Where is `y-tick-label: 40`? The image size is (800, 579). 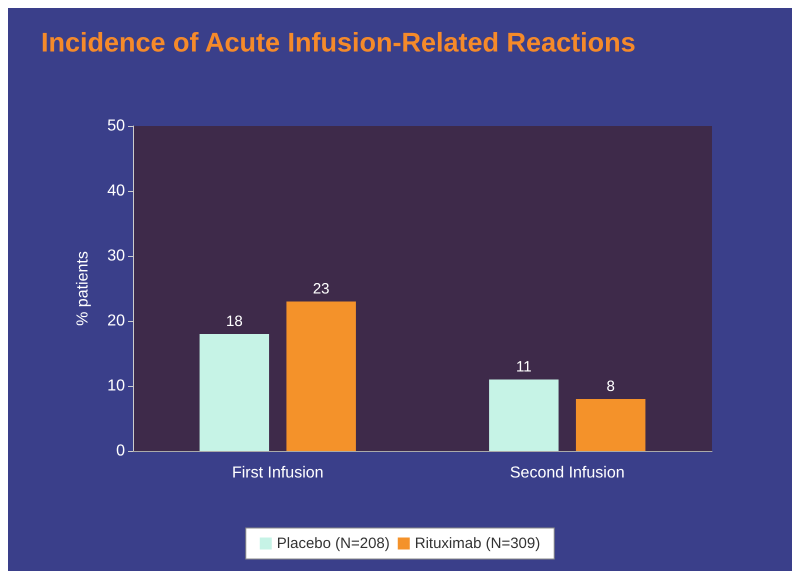
y-tick-label: 40 is located at coordinates (116, 191).